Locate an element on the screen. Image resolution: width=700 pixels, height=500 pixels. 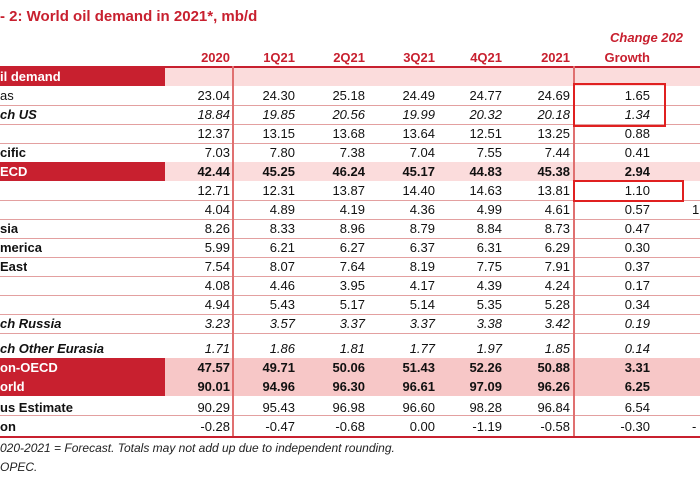
cell-2q21: 25.18 is located at coordinates (348, 95).